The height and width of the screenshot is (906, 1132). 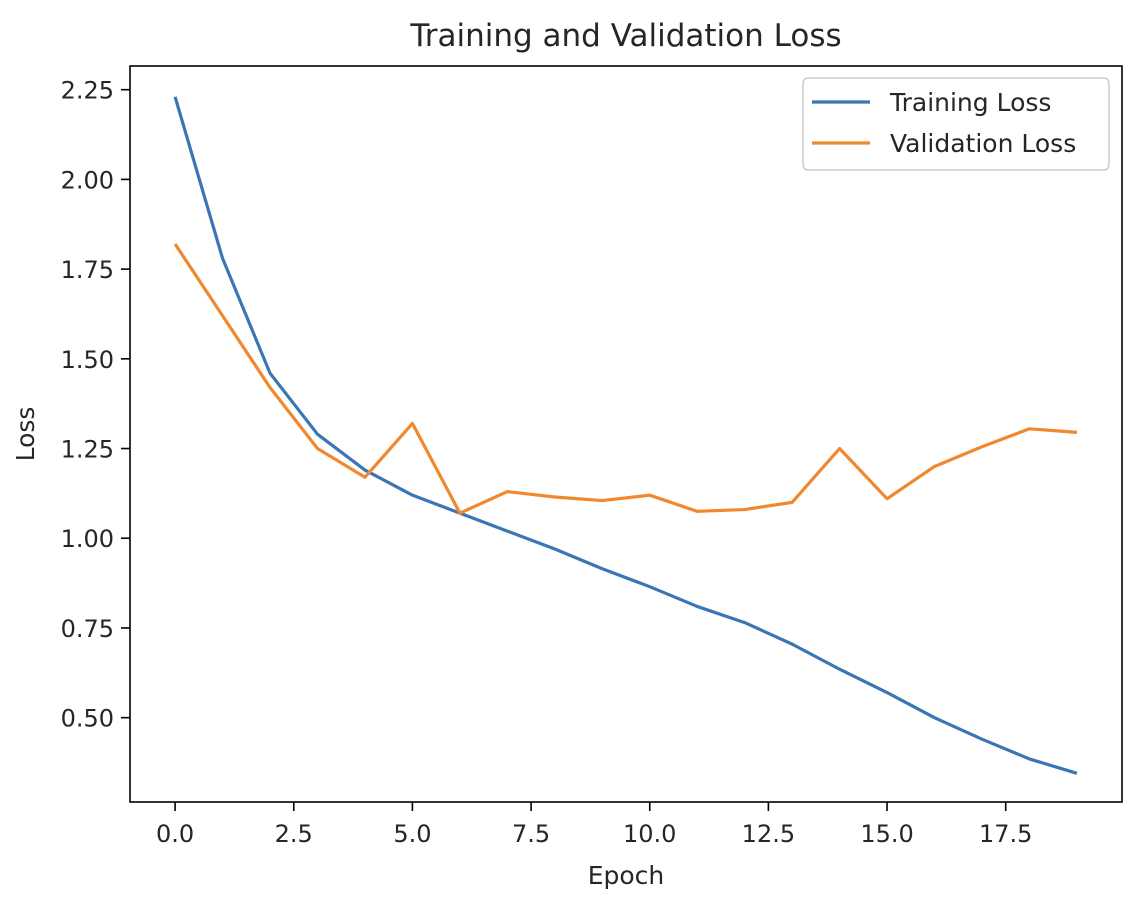 I want to click on x-axis-ticks: 0.0 2.5 5.0 7.5 10.0 12.5 15.0 17.5, so click(x=594, y=825).